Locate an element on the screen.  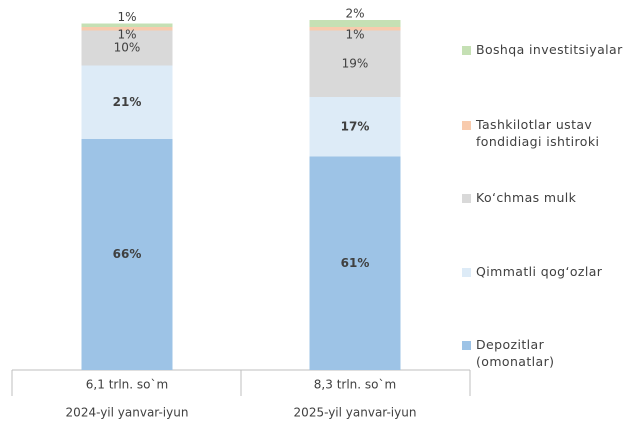
category-total: 6,1 trln. so`m is located at coordinates (127, 385).